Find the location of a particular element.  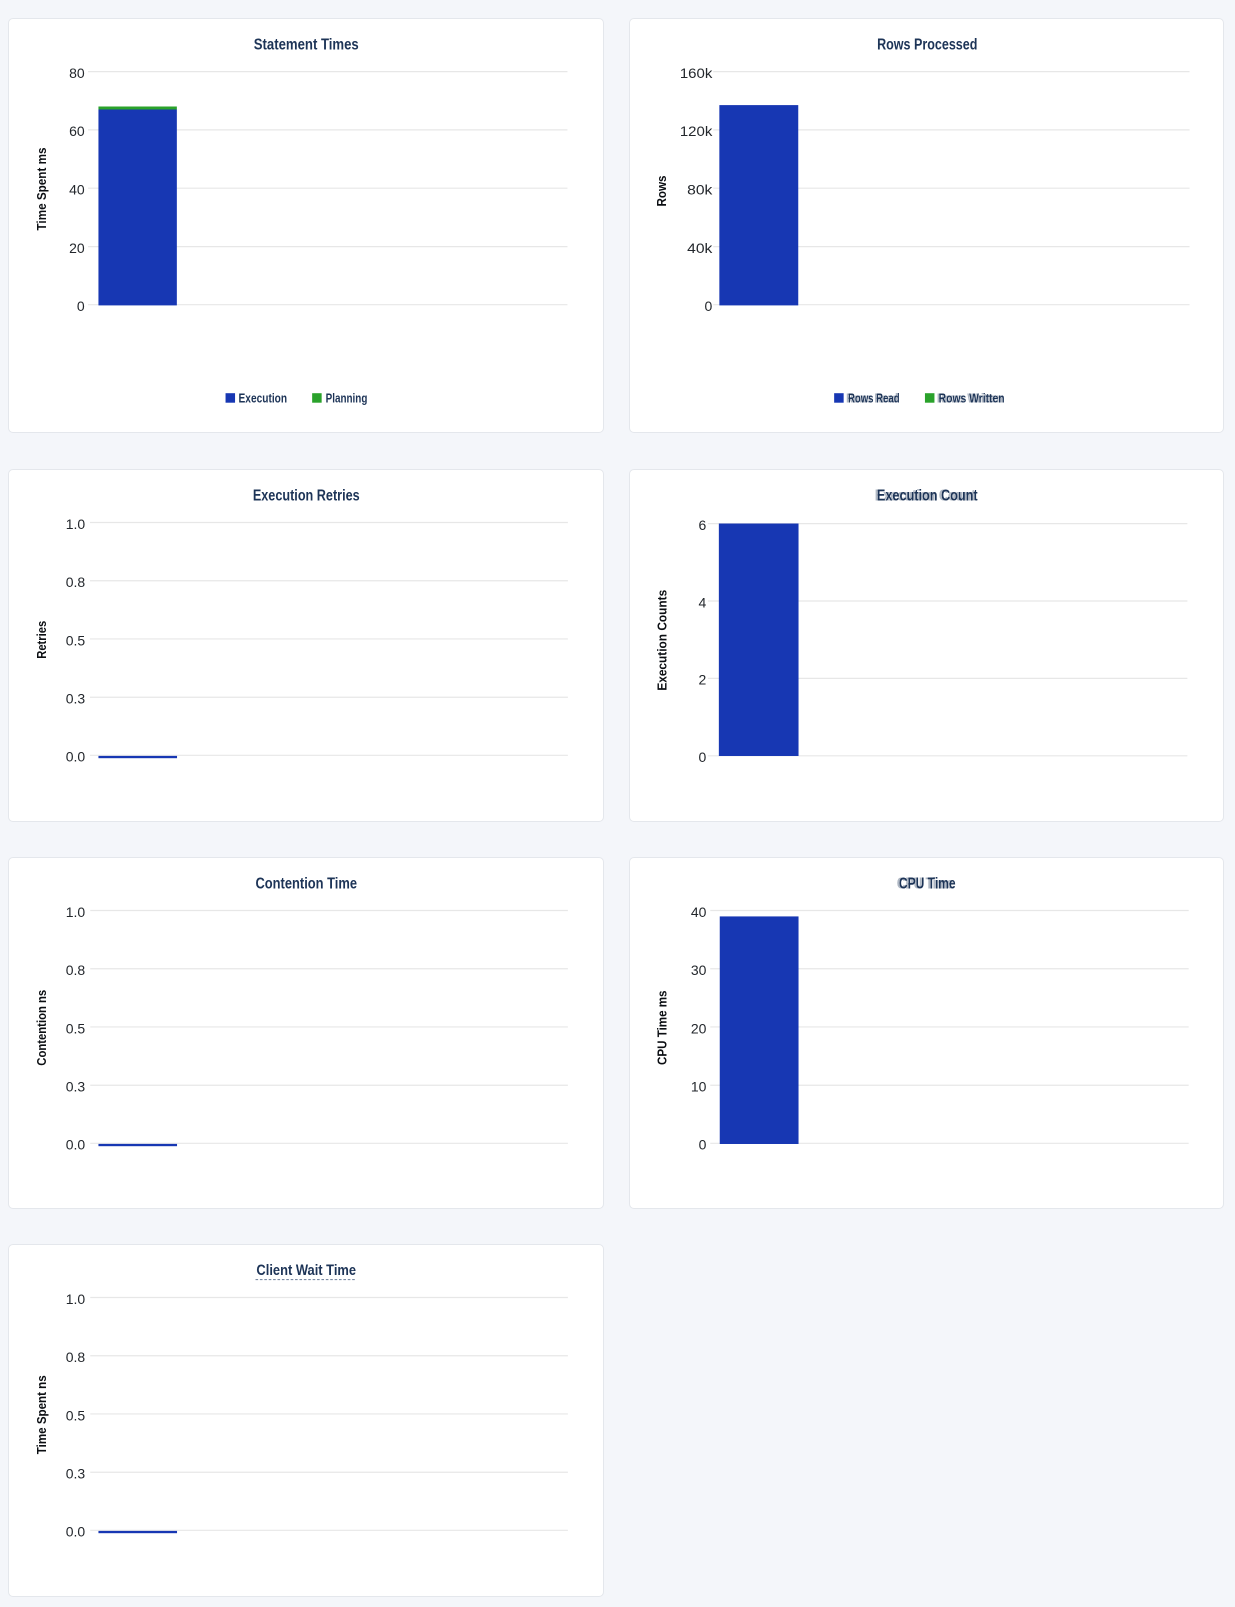

svg-text: 120k is located at coordinates (697, 131).